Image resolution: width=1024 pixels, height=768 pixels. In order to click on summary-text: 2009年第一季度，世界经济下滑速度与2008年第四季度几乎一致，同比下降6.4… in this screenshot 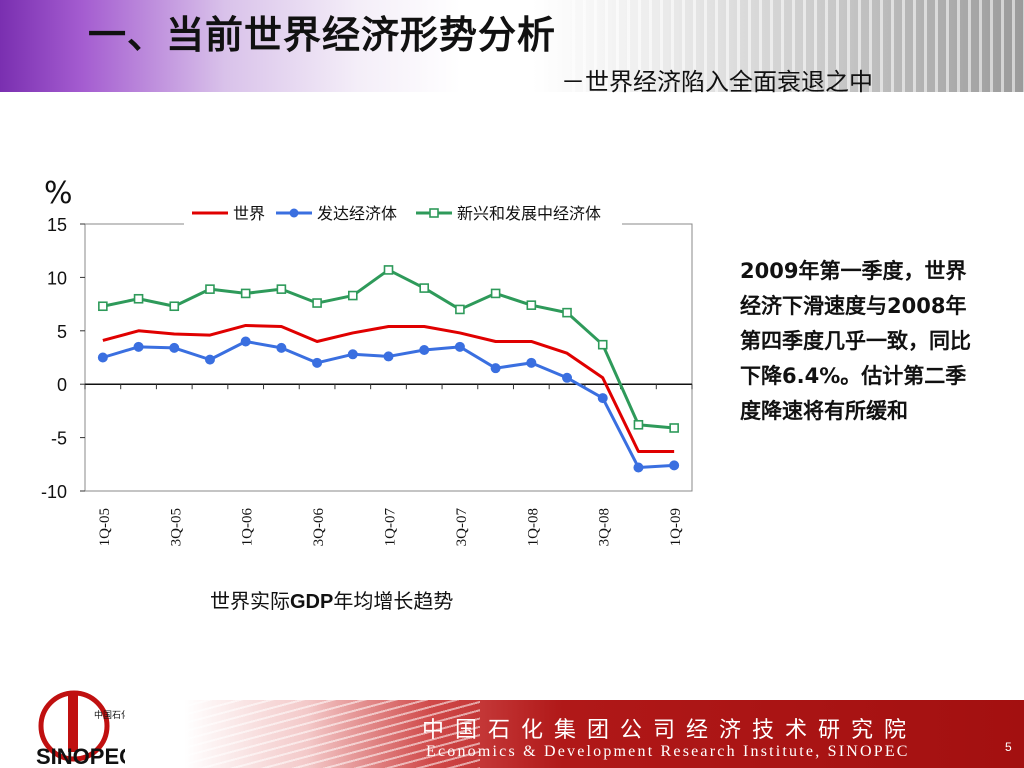, I will do `click(855, 341)`.